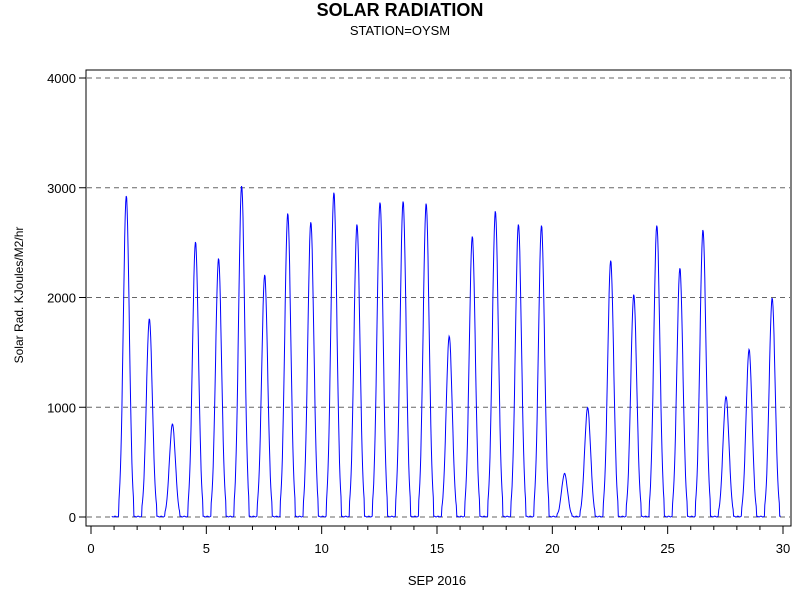 The image size is (800, 600). Describe the element at coordinates (61, 188) in the screenshot. I see `y-tick-label: 3000` at that location.